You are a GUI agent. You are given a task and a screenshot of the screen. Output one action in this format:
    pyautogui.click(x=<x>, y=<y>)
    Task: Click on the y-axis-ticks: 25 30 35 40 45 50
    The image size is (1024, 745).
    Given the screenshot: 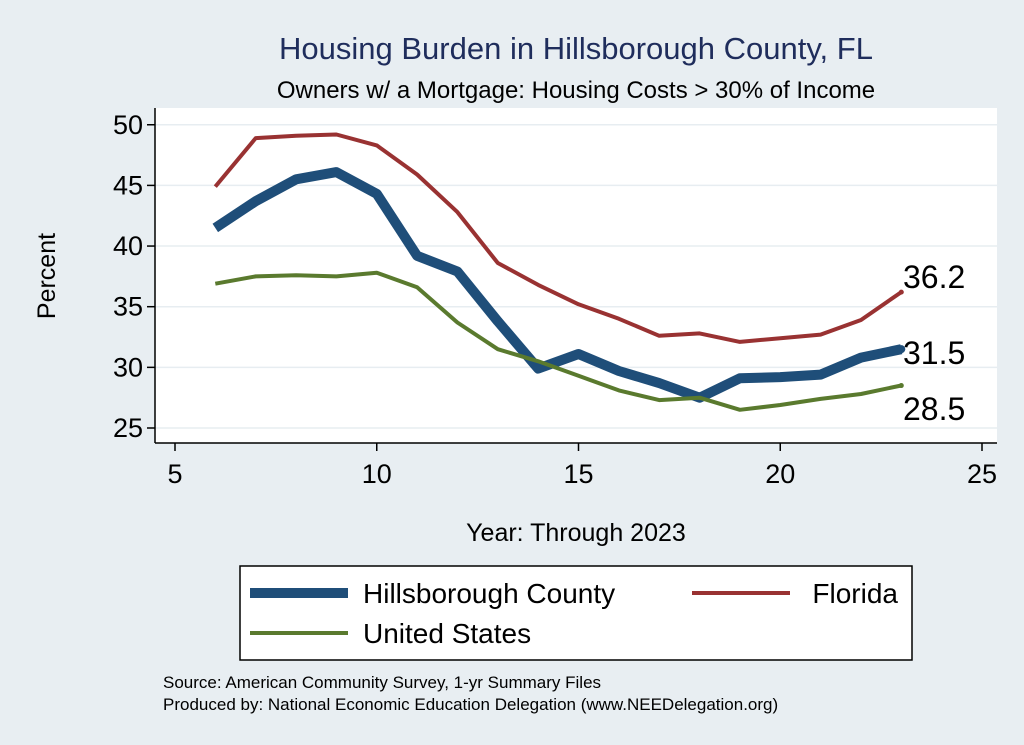 What is the action you would take?
    pyautogui.click(x=134, y=276)
    